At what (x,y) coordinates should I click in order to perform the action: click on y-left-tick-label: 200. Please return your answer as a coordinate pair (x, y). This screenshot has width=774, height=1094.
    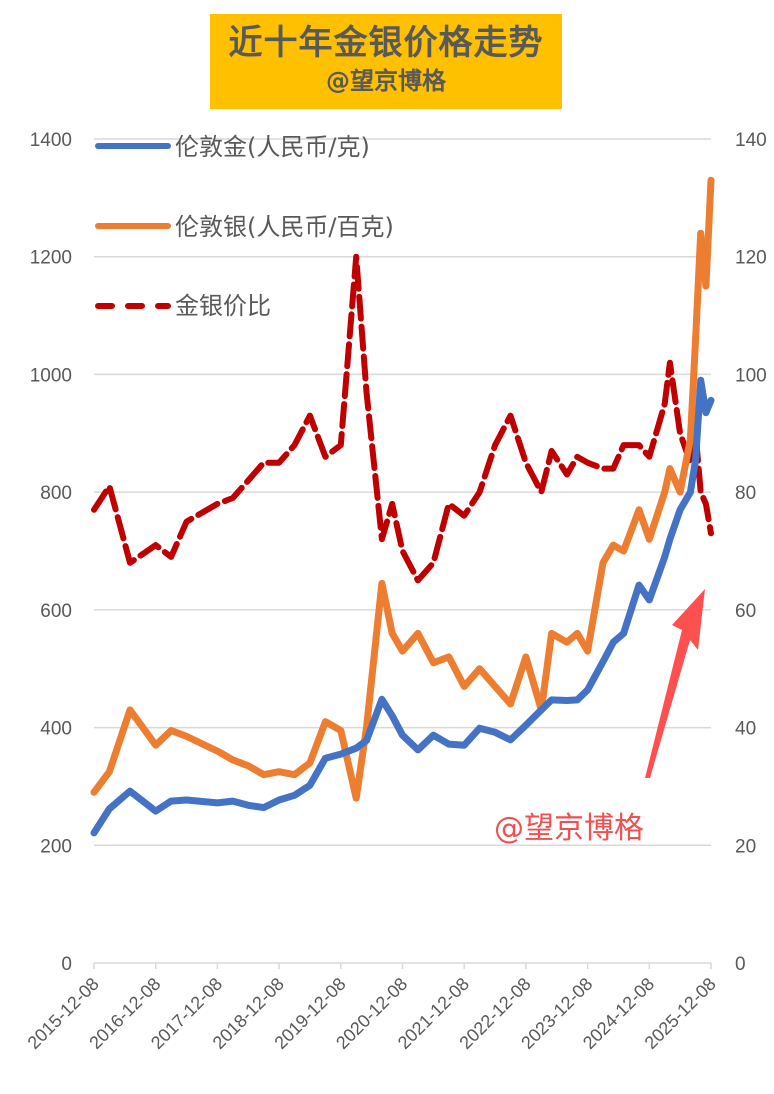
    Looking at the image, I should click on (56, 846).